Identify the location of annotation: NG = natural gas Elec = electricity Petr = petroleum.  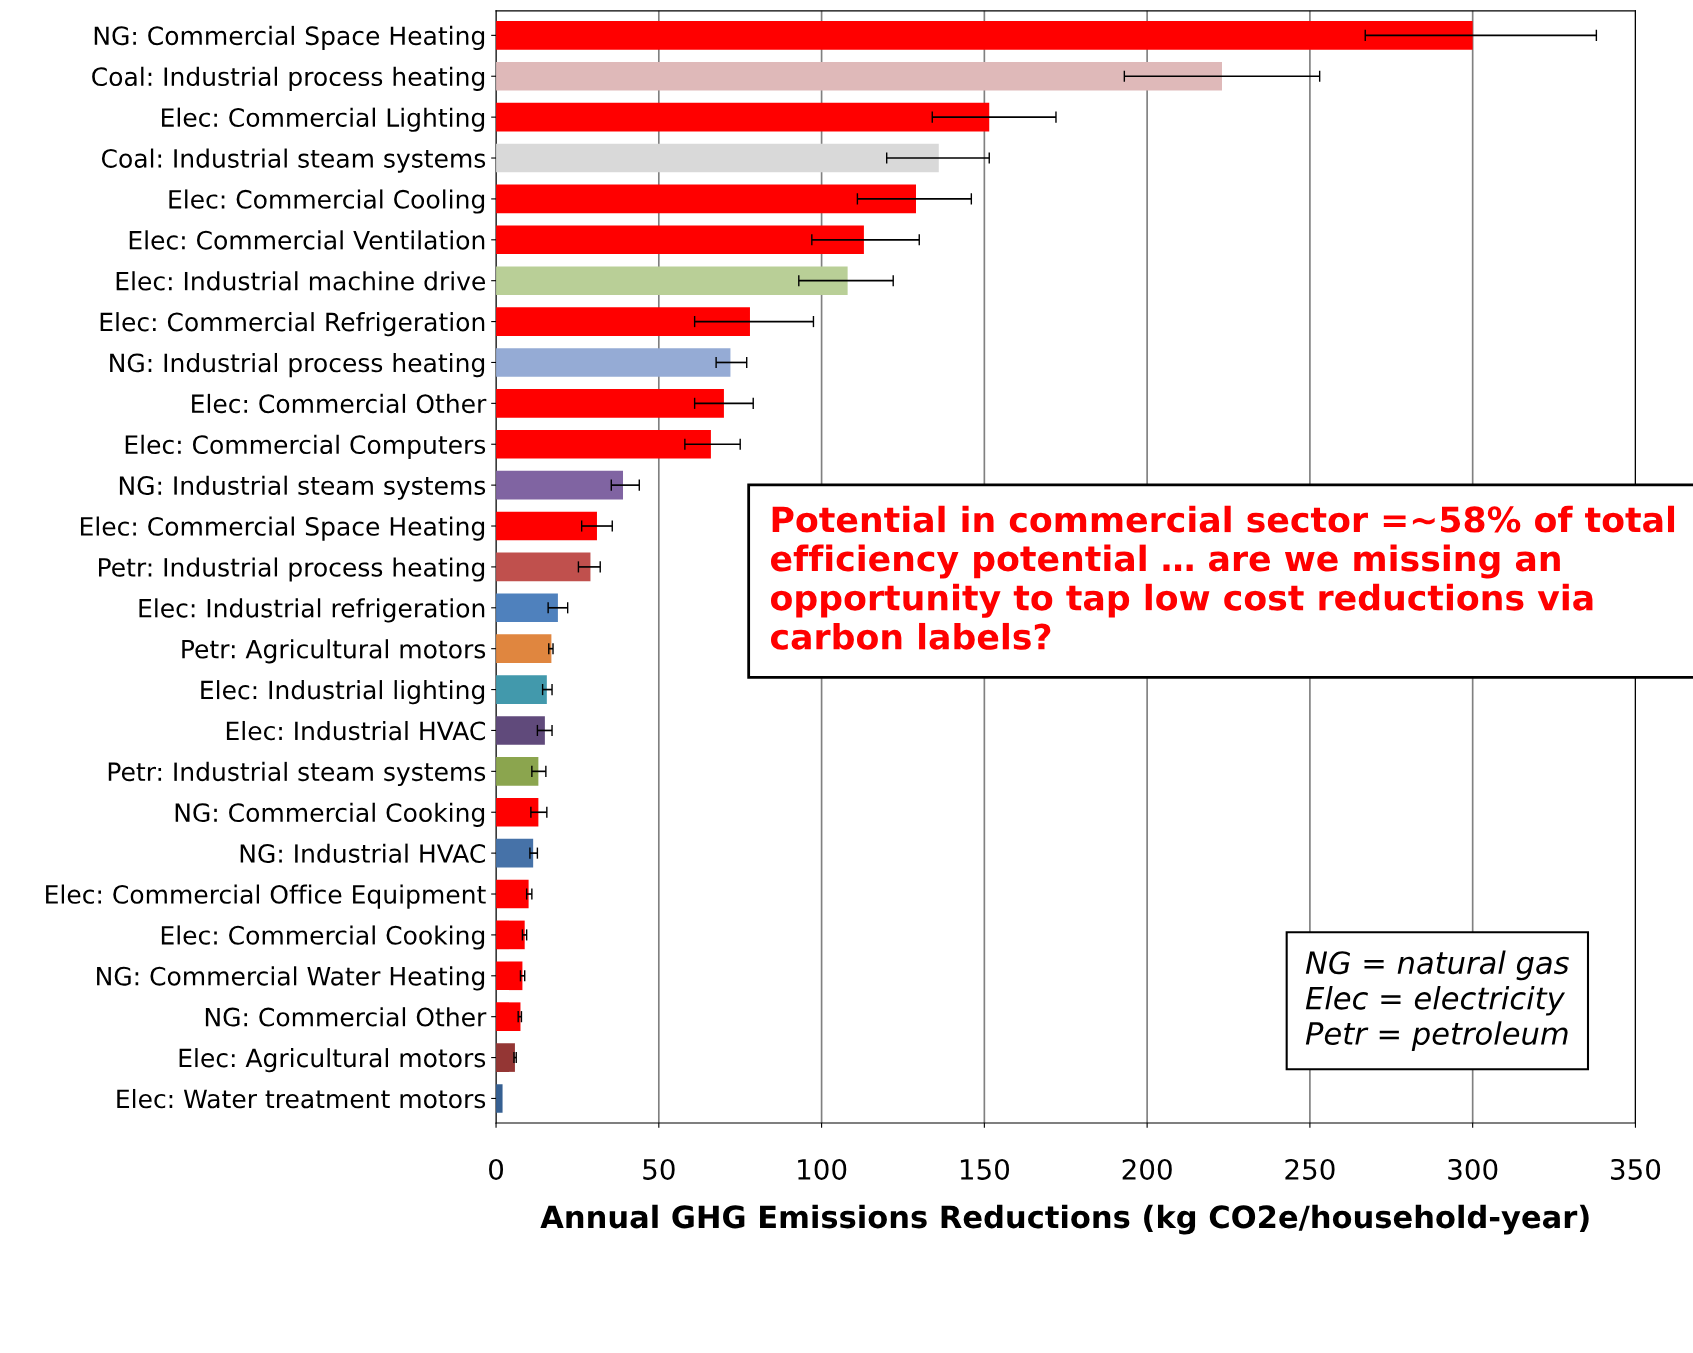
(1437, 1000).